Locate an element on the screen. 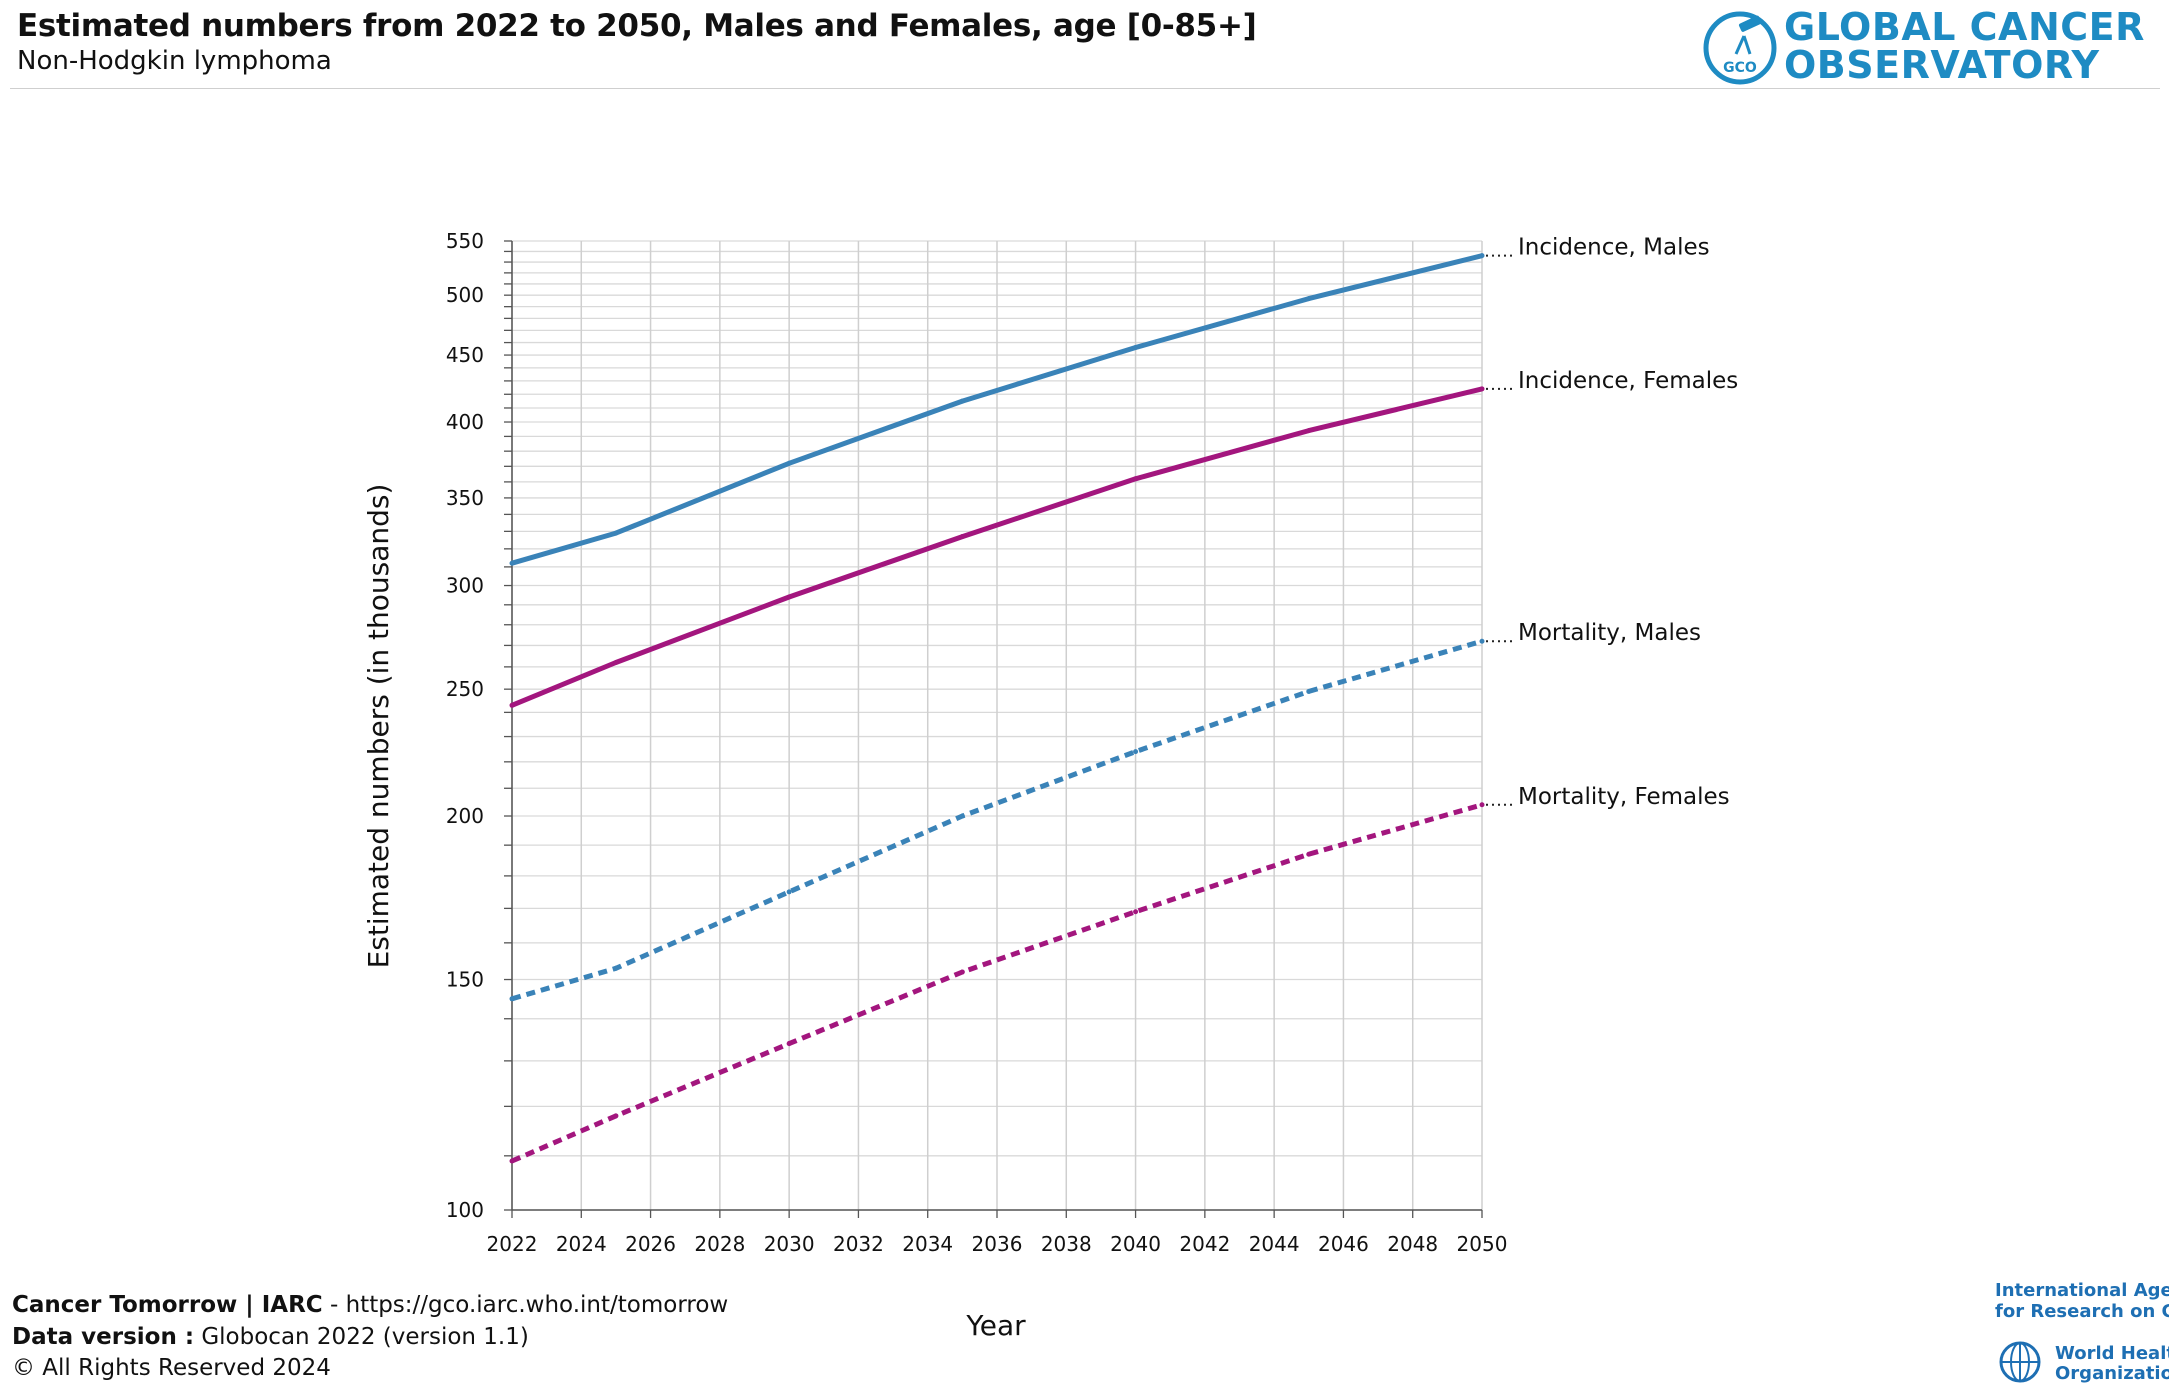 The width and height of the screenshot is (2169, 1387). x-tick-label: 2050 is located at coordinates (1482, 1244).